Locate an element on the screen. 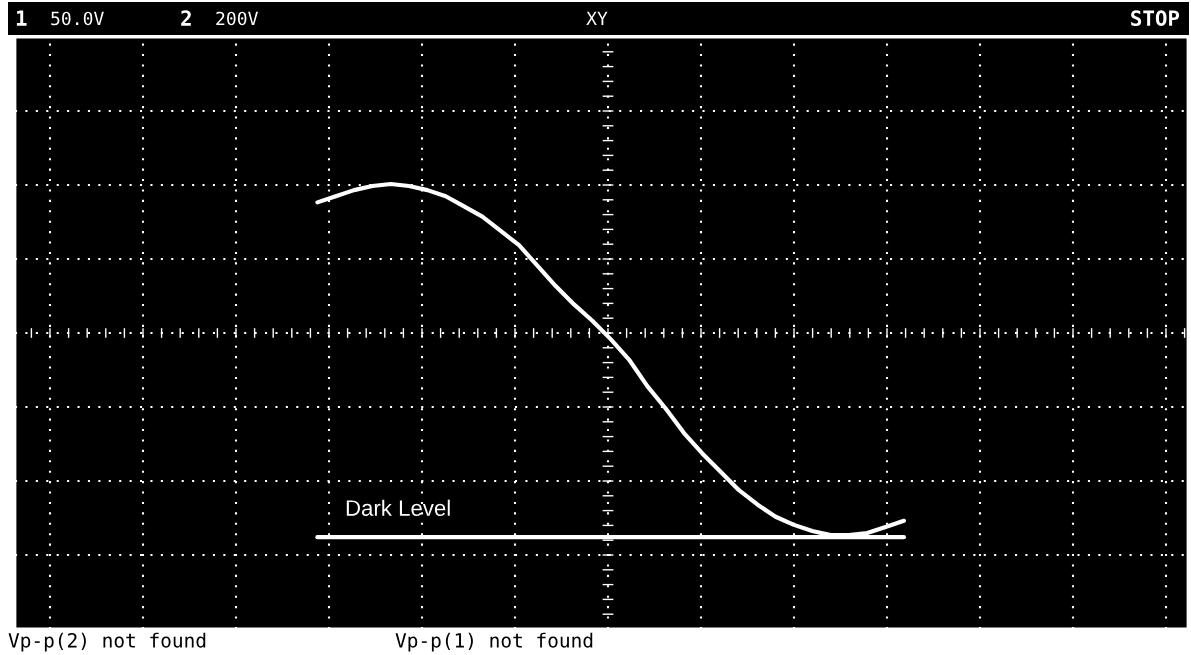 This screenshot has height=655, width=1191. text: 1 is located at coordinates (21, 18).